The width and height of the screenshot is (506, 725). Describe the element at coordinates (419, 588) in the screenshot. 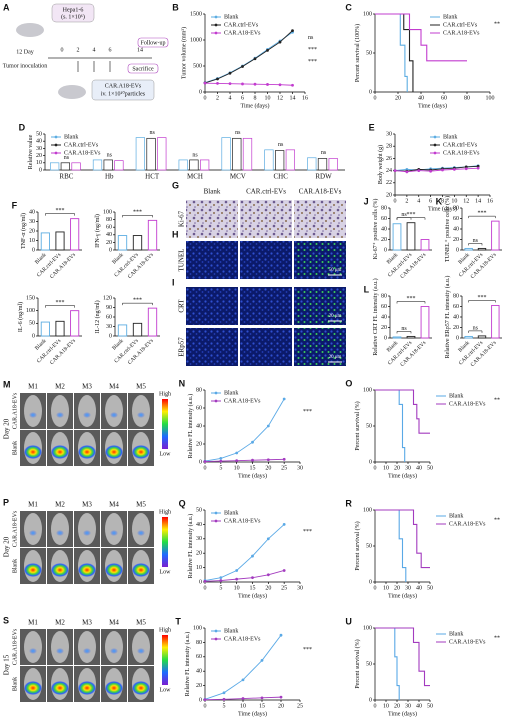

I see `x-tick-label: 40` at that location.